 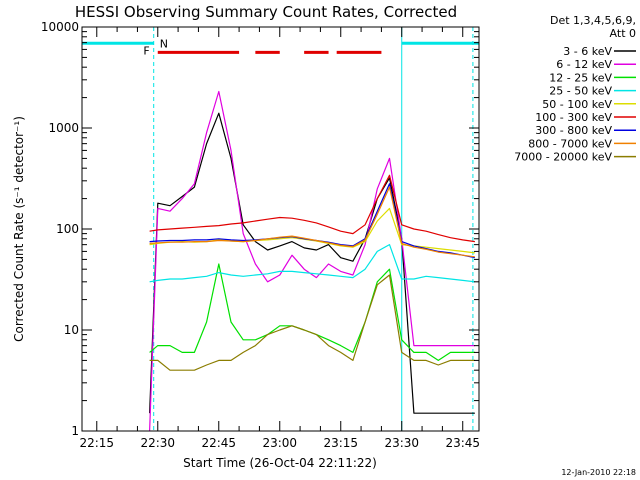 I want to click on legend-entry-label: 300 - 800 keV, so click(x=573, y=130).